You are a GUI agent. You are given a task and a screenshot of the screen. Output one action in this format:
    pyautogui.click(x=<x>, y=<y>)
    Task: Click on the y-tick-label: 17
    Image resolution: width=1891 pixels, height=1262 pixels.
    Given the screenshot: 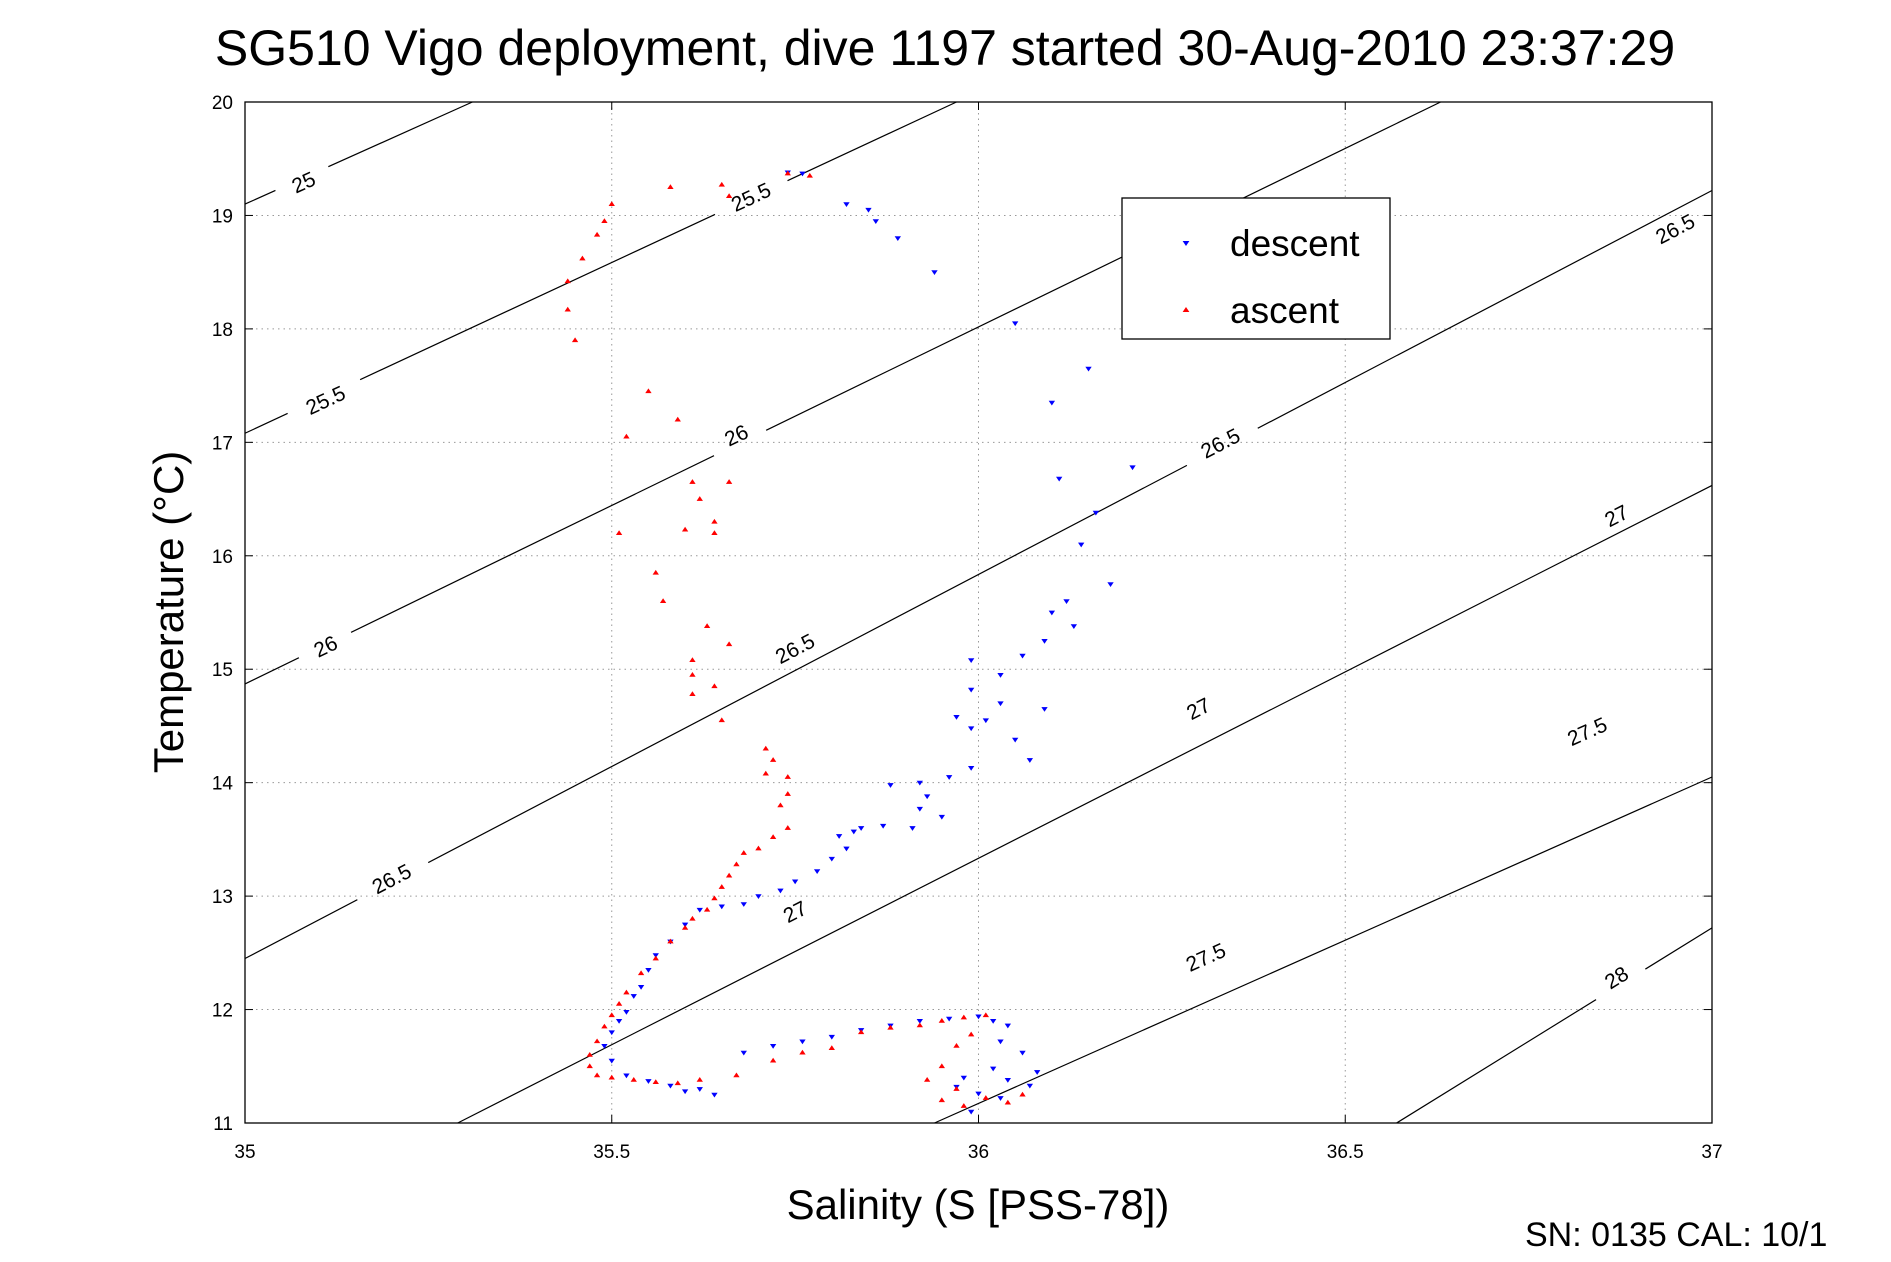 What is the action you would take?
    pyautogui.click(x=222, y=443)
    